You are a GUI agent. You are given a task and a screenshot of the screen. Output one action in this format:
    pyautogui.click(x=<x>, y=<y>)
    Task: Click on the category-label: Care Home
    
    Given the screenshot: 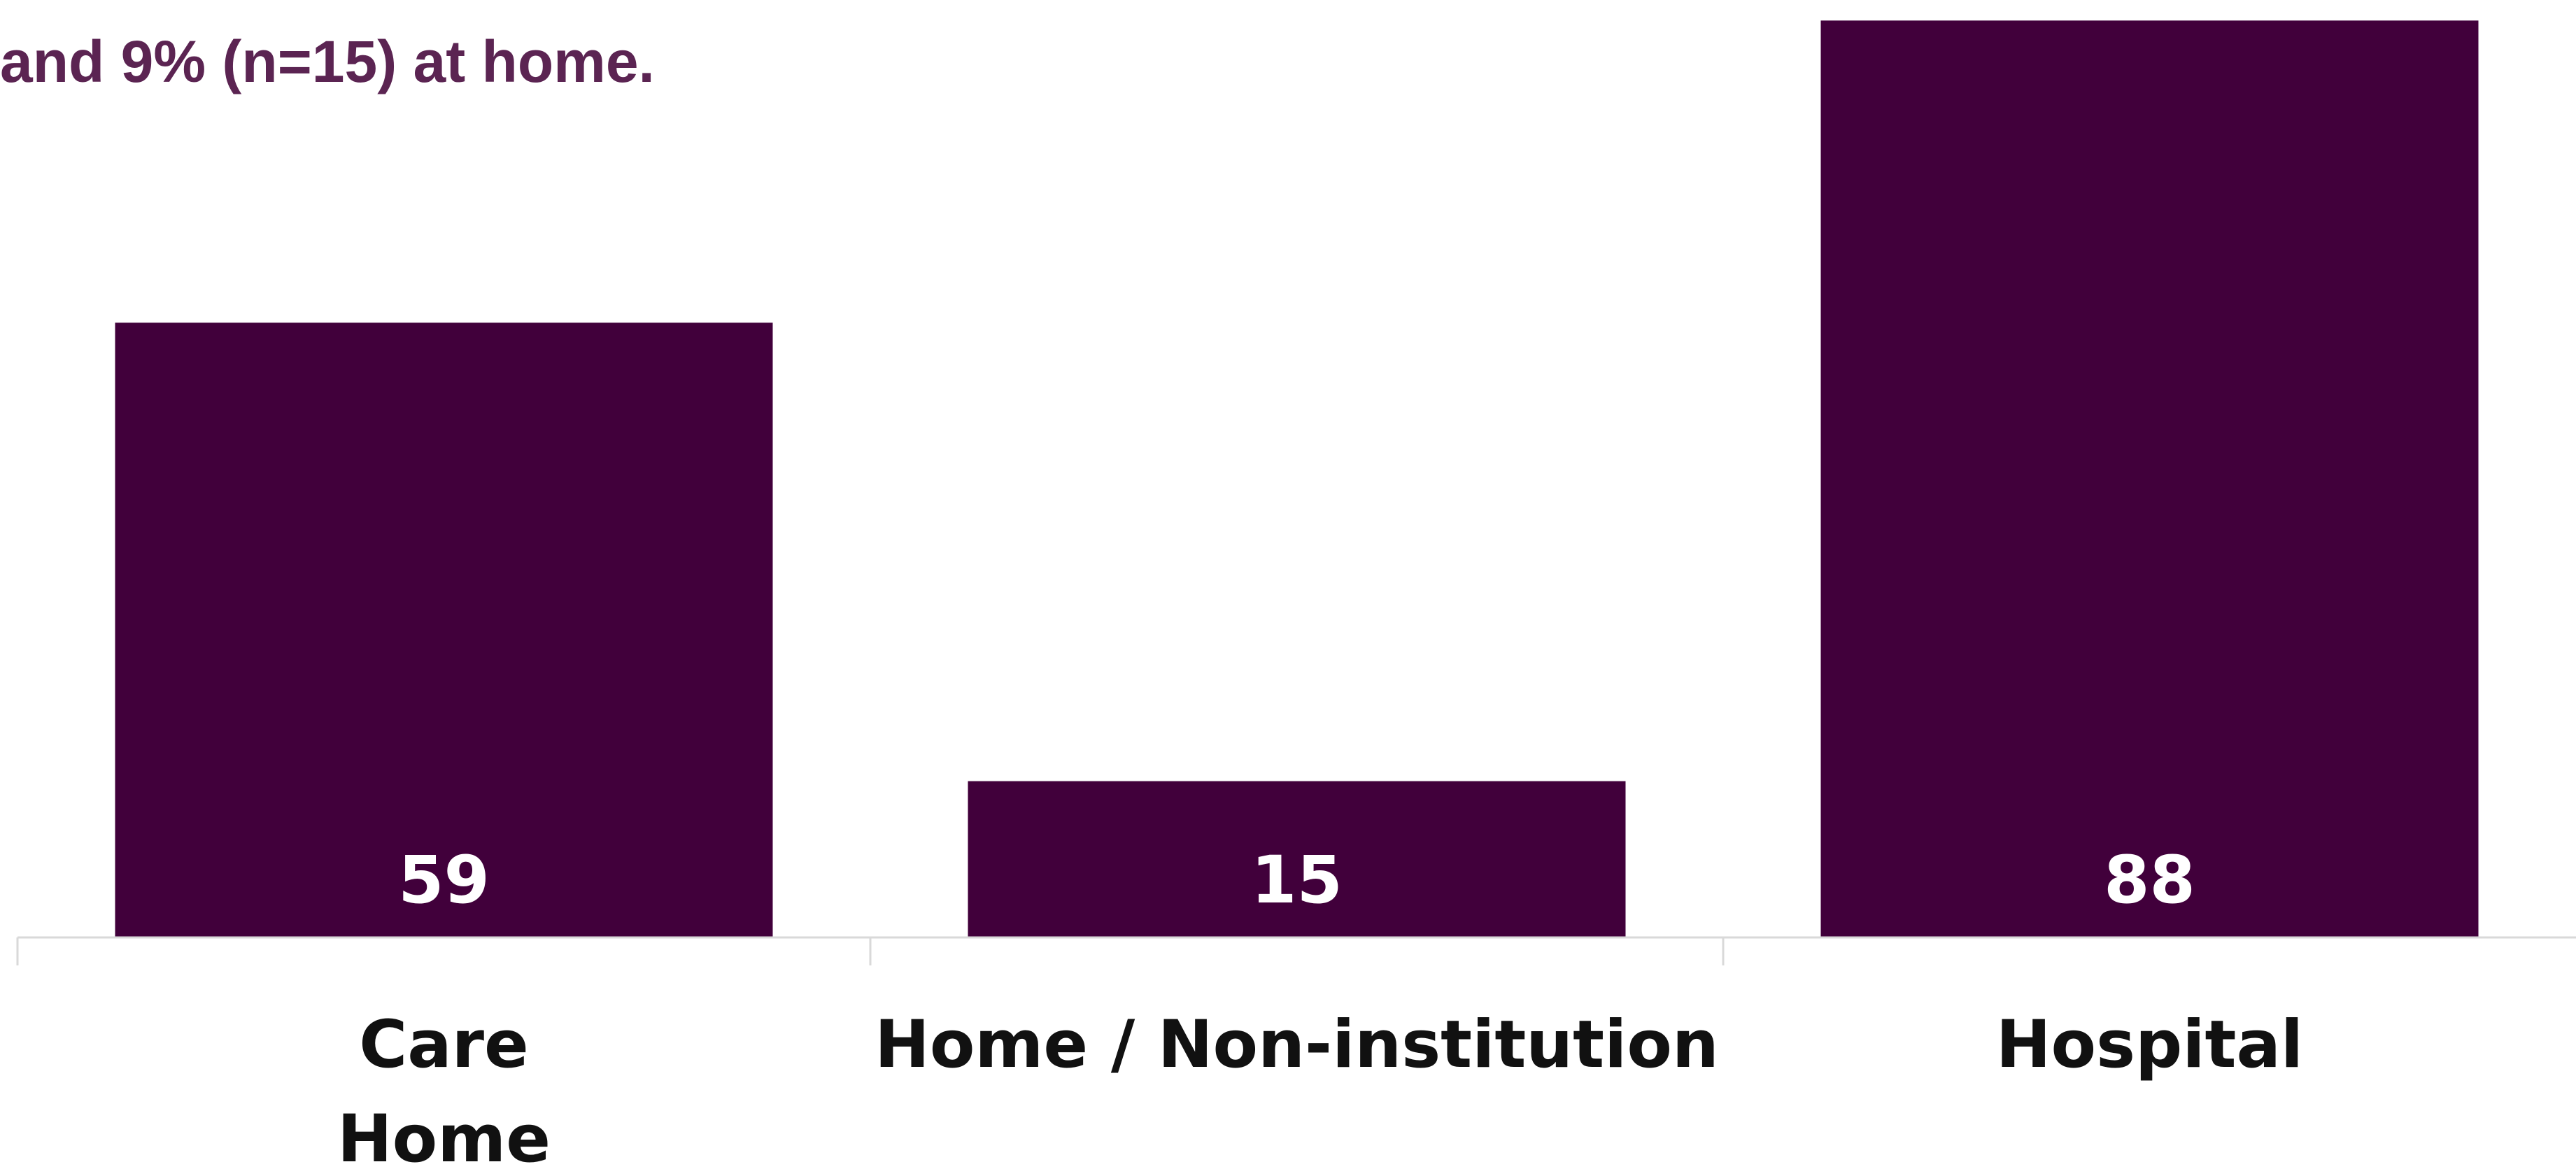 What is the action you would take?
    pyautogui.click(x=444, y=1091)
    